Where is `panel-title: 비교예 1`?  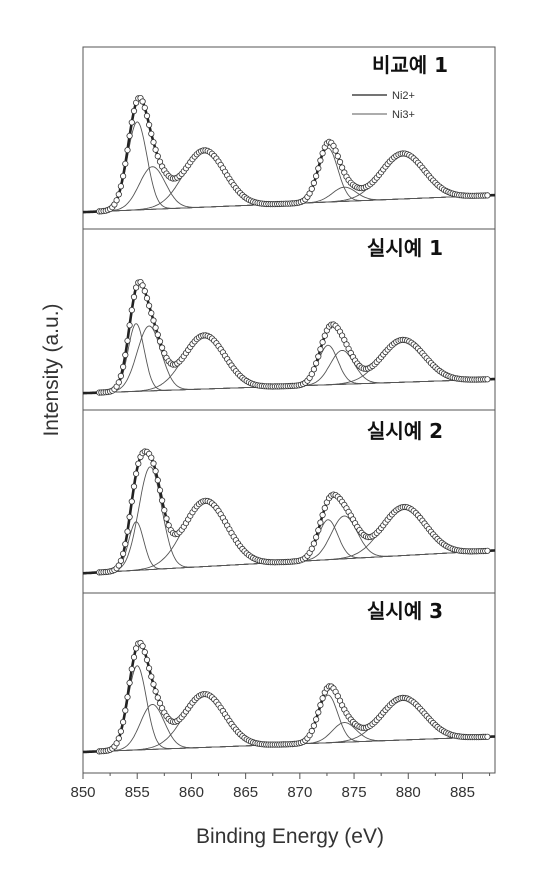 panel-title: 비교예 1 is located at coordinates (410, 65).